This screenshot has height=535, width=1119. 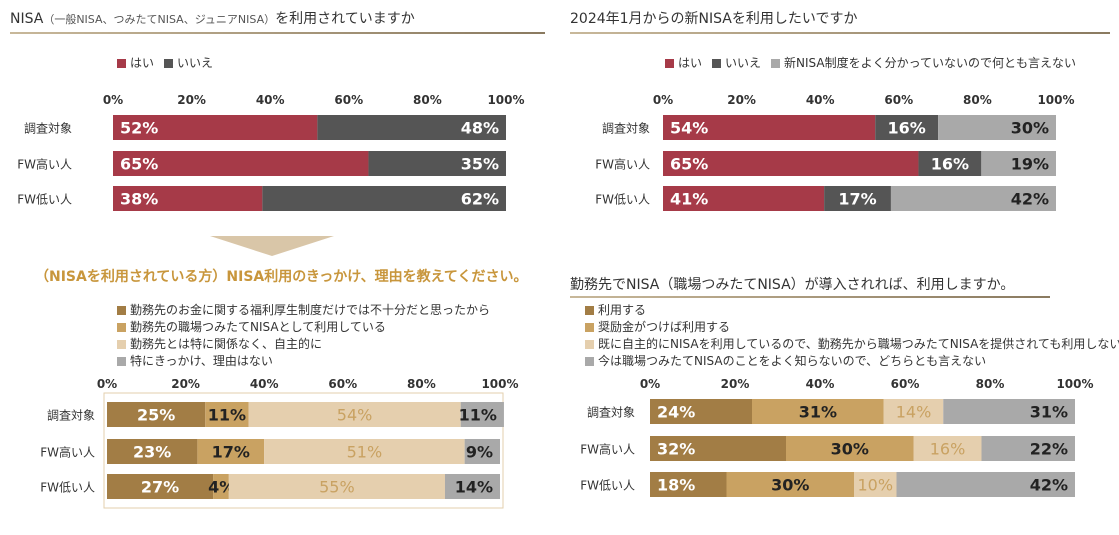 What do you see at coordinates (1030, 199) in the screenshot?
I see `data-label: 42%` at bounding box center [1030, 199].